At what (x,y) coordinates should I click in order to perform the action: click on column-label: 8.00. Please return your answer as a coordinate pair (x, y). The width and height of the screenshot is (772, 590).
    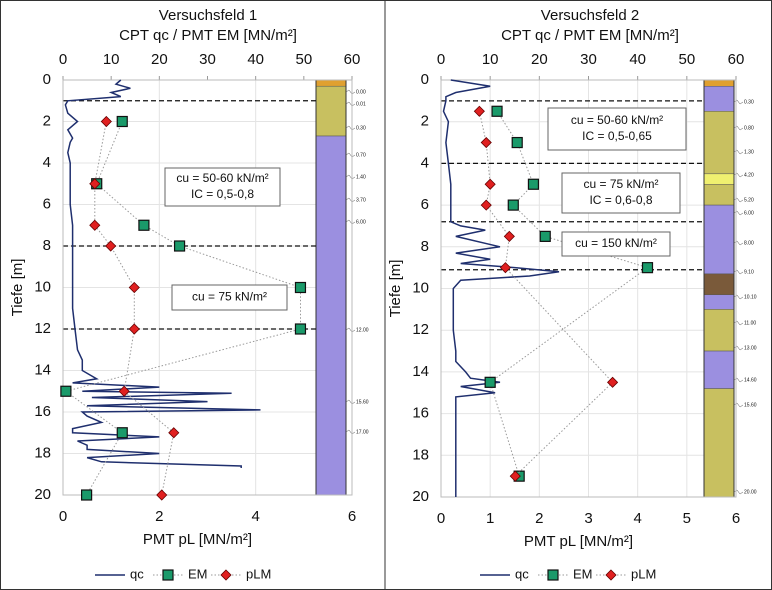
    Looking at the image, I should click on (749, 243).